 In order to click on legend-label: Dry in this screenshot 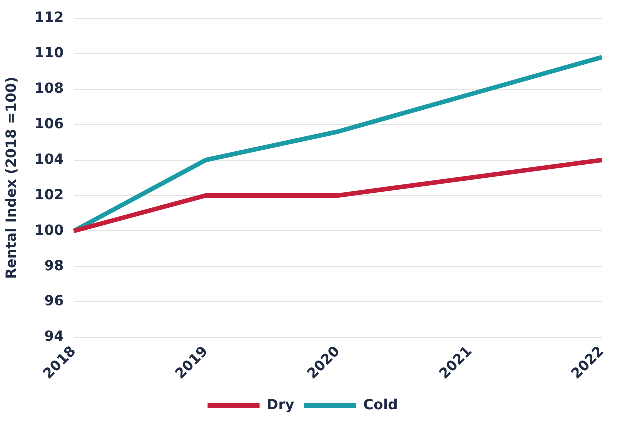, I will do `click(280, 406)`.